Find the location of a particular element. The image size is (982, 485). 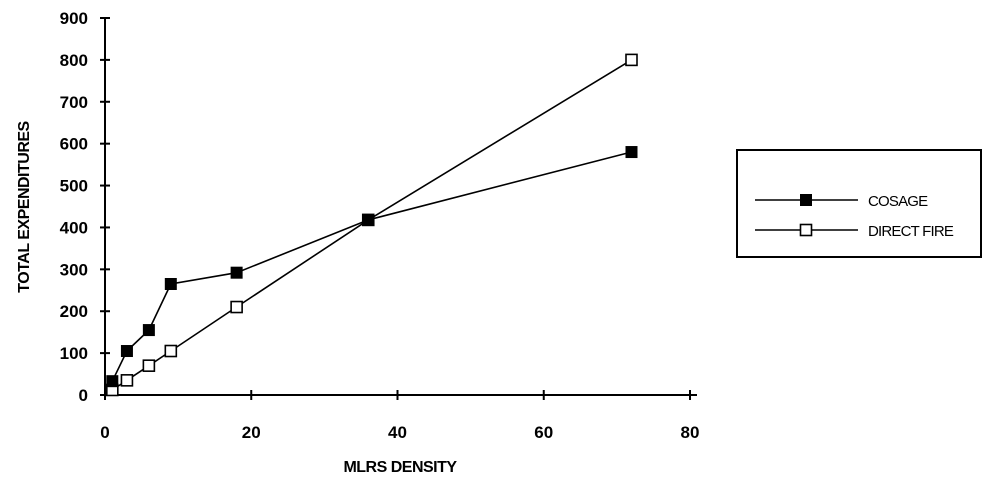

x-tick-label: 40 is located at coordinates (397, 432).